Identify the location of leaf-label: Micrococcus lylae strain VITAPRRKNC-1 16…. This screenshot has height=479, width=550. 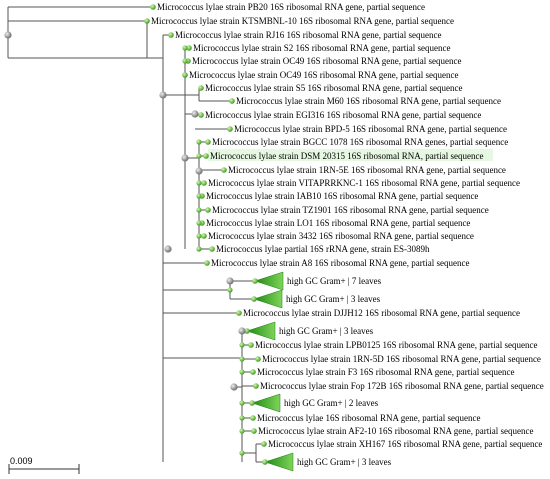
(364, 183).